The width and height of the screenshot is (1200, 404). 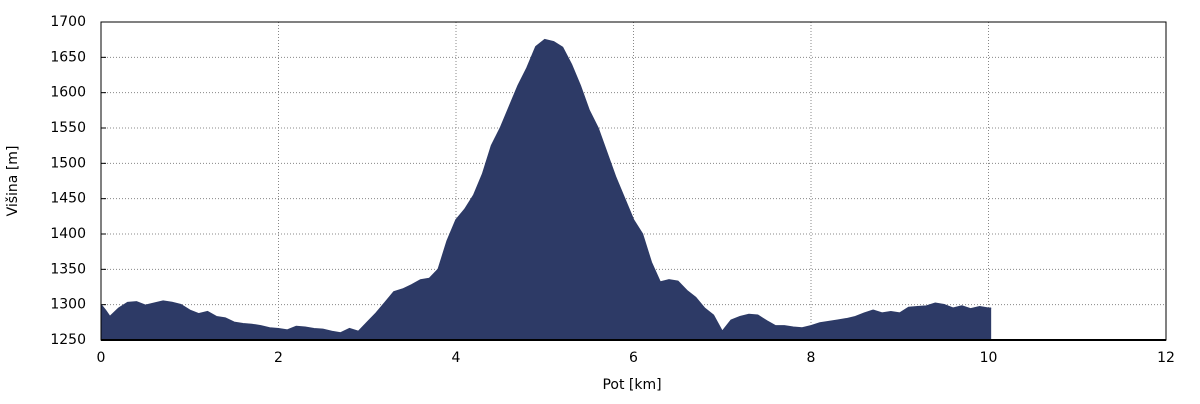 I want to click on y-tick-label: 1450, so click(x=68, y=199).